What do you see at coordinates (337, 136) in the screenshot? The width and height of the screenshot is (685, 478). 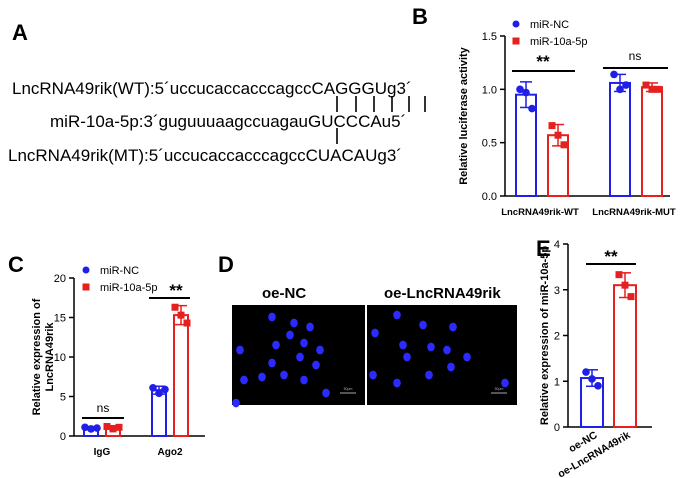 I see `pairing-lines-mt` at bounding box center [337, 136].